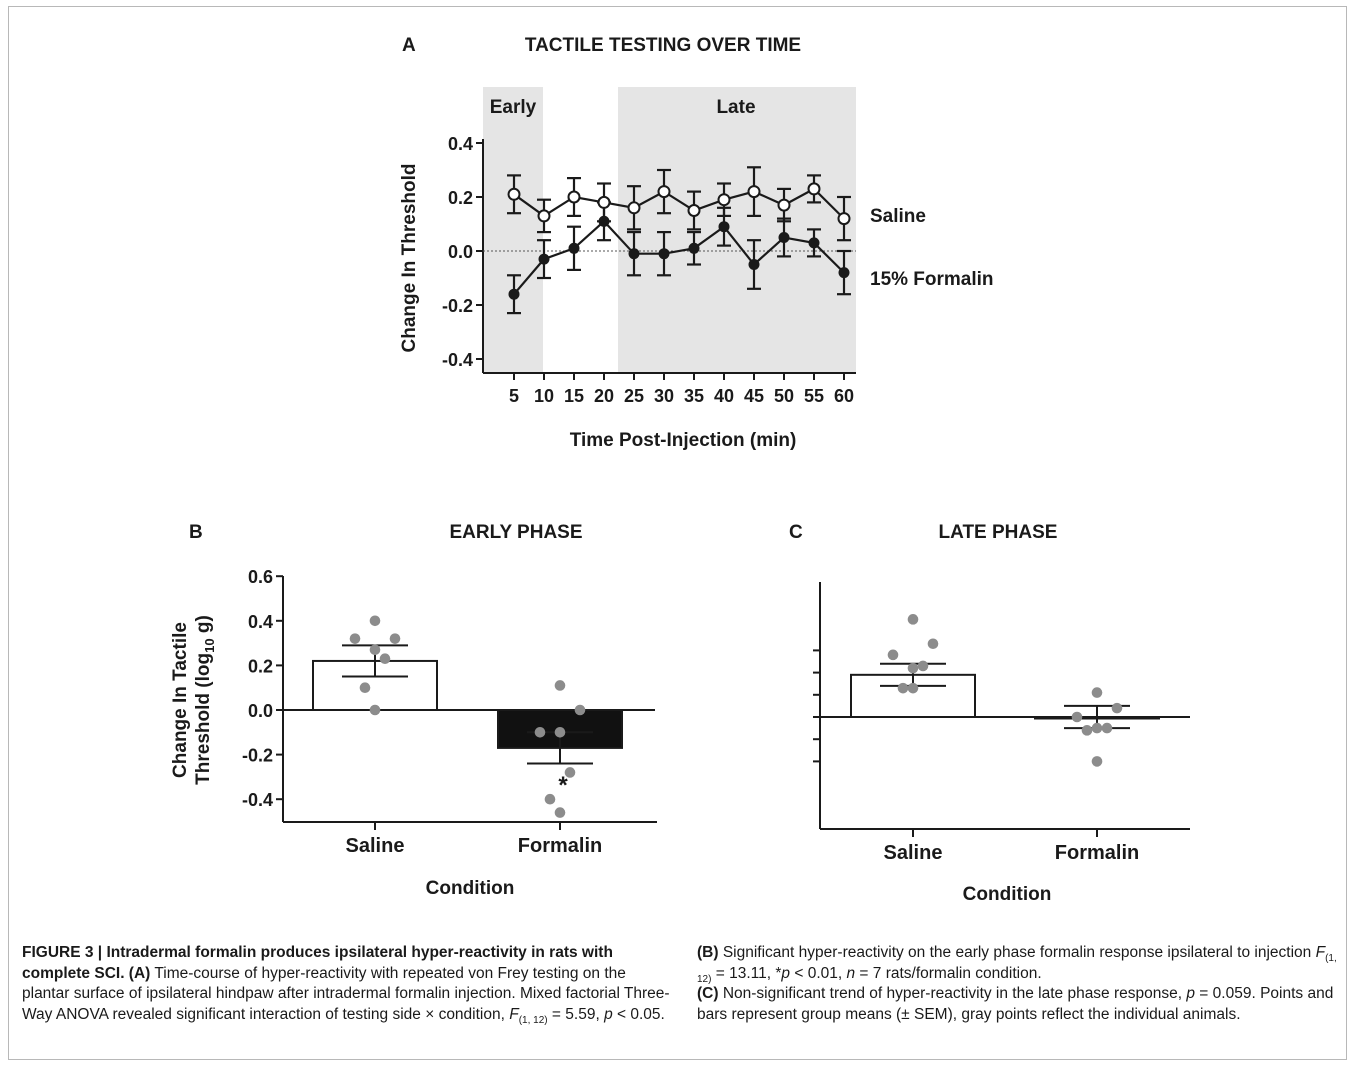 The image size is (1355, 1068). Describe the element at coordinates (634, 396) in the screenshot. I see `panel-a-xtick-label: 25` at that location.